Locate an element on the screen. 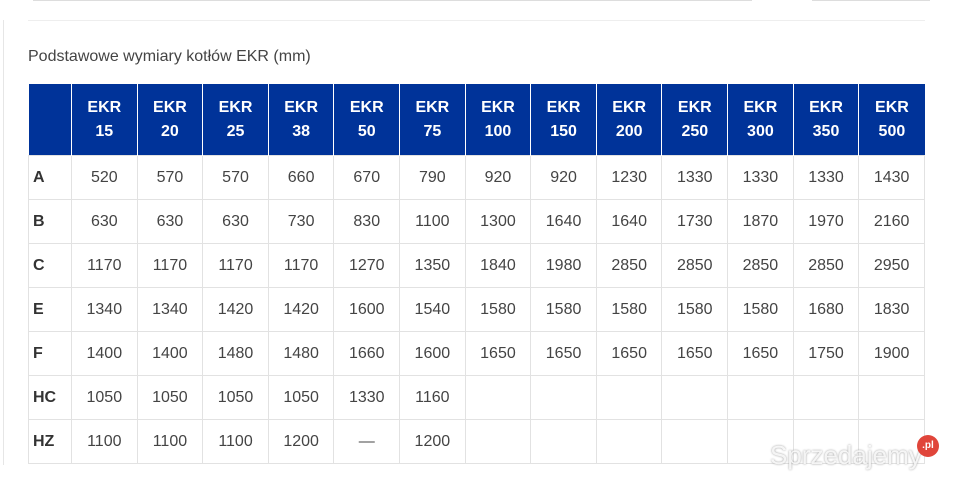 The width and height of the screenshot is (960, 492). row-label: A is located at coordinates (50, 177).